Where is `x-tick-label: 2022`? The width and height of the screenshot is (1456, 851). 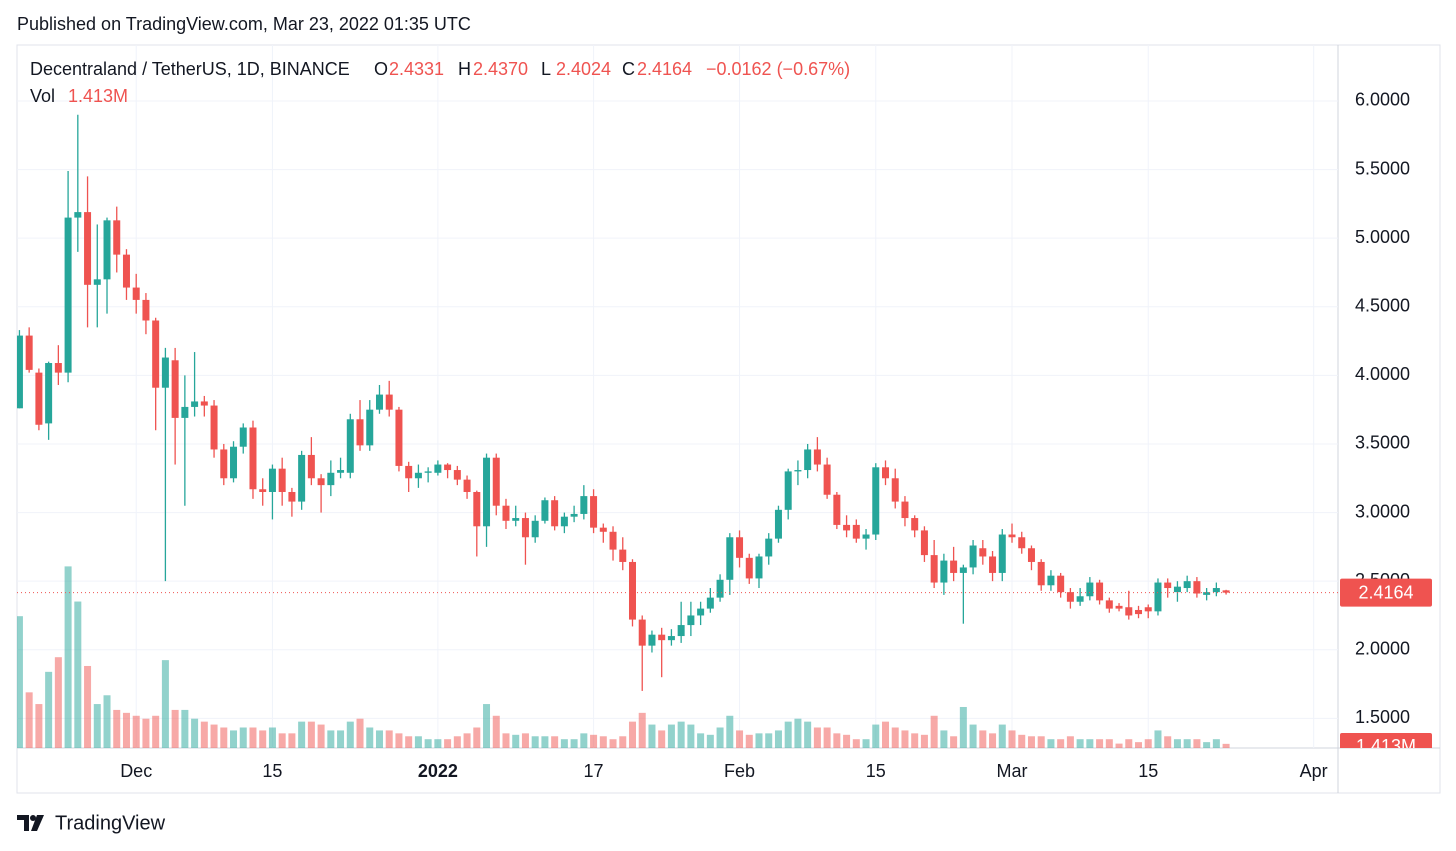 x-tick-label: 2022 is located at coordinates (438, 771).